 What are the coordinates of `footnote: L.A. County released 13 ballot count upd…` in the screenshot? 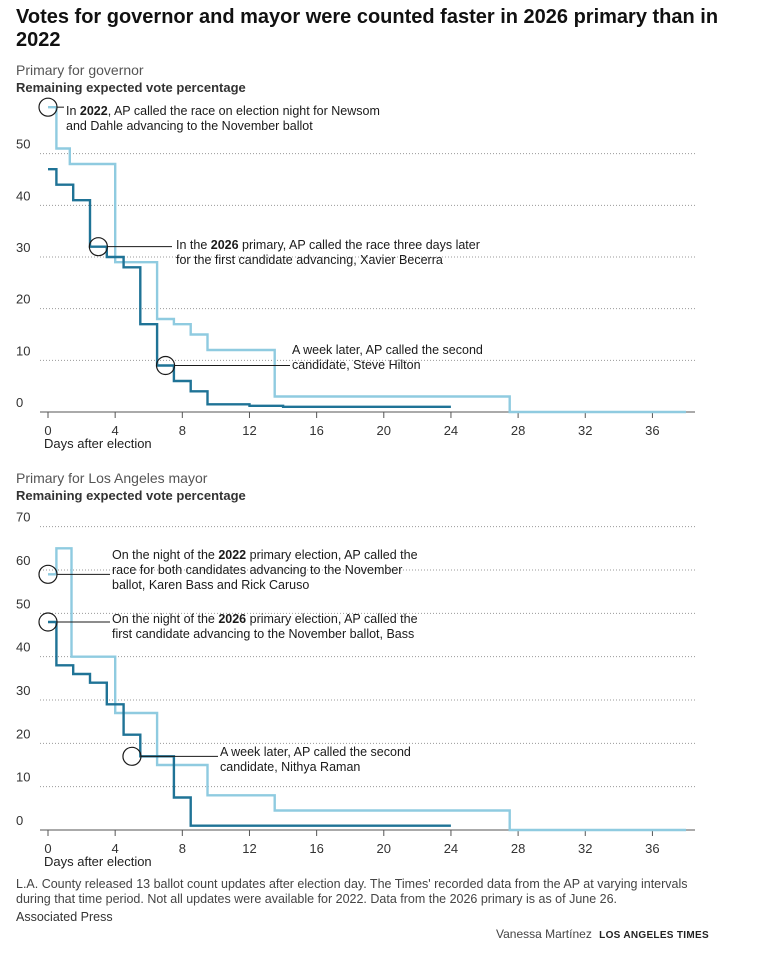 It's located at (352, 891).